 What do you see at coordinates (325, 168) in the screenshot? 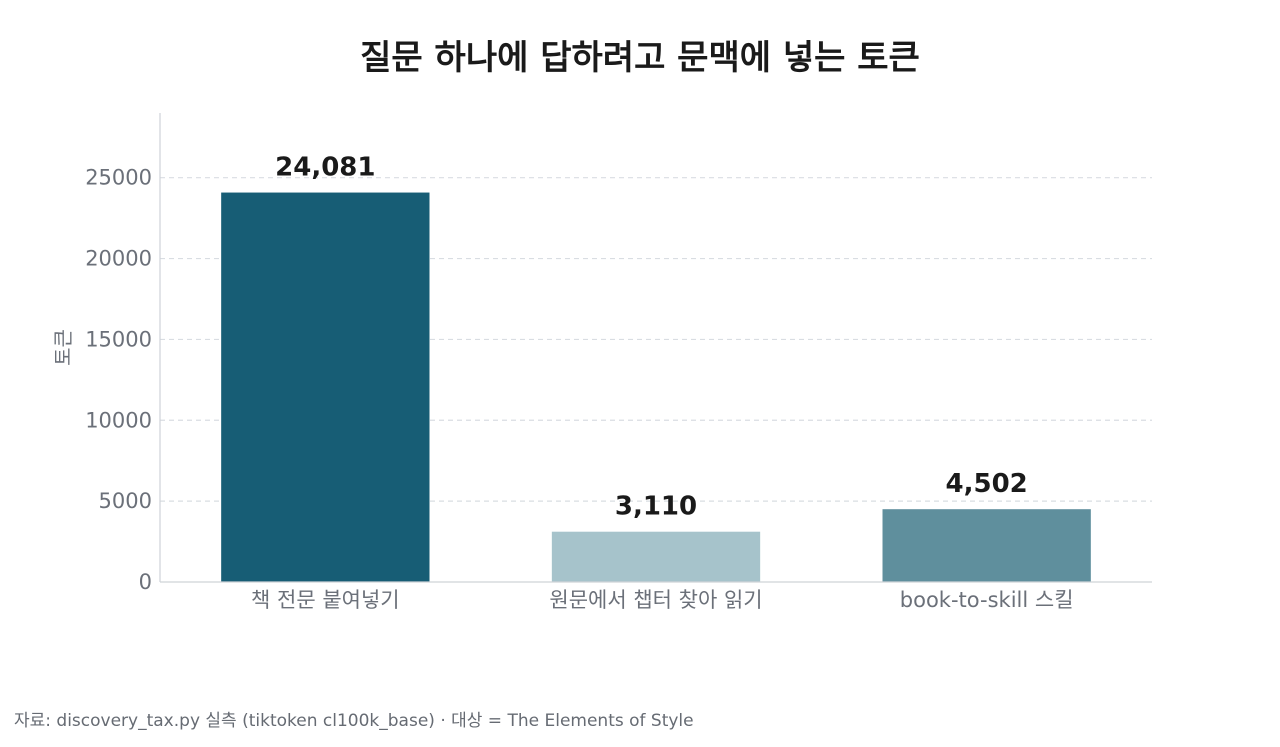
I see `bar-value-label: 24,081` at bounding box center [325, 168].